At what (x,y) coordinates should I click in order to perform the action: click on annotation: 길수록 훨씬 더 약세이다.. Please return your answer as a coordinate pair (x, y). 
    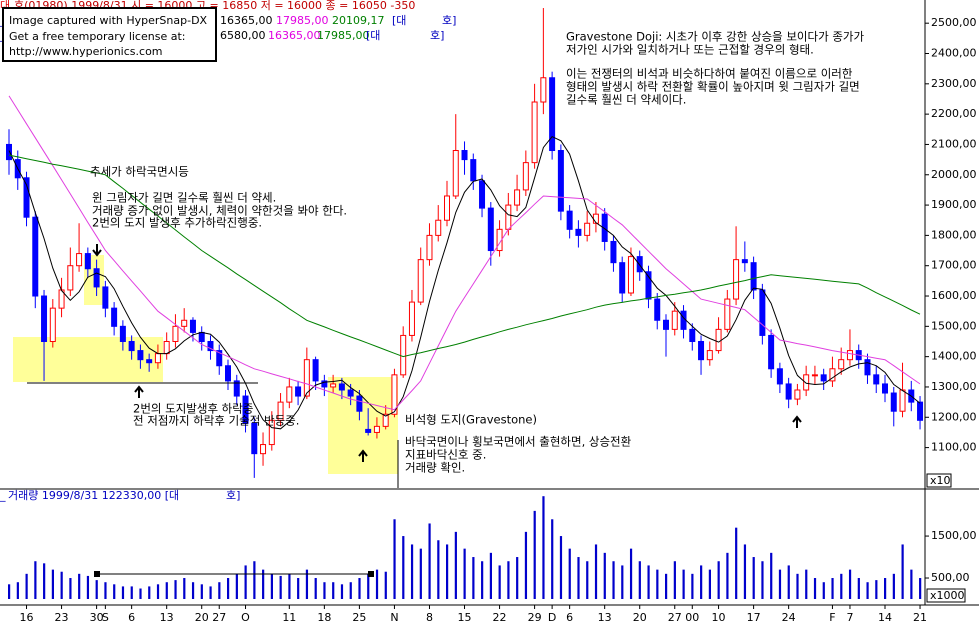
    Looking at the image, I should click on (626, 100).